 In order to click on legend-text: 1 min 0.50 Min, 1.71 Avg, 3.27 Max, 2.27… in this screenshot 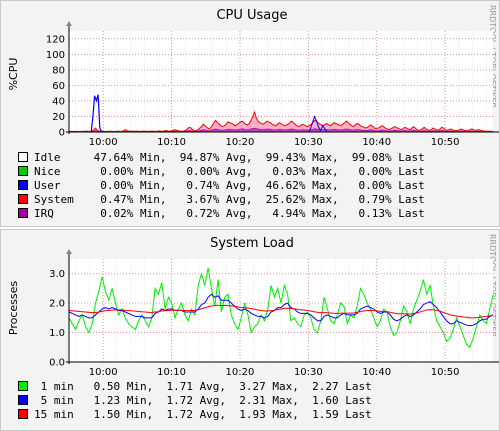, I will do `click(203, 386)`.